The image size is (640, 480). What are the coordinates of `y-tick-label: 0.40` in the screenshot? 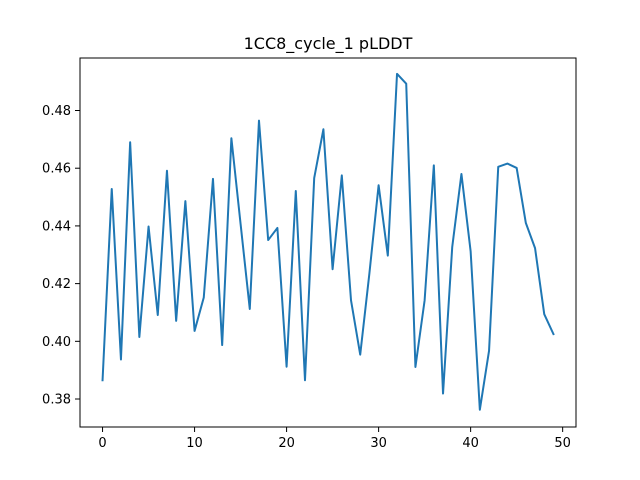 It's located at (56, 342).